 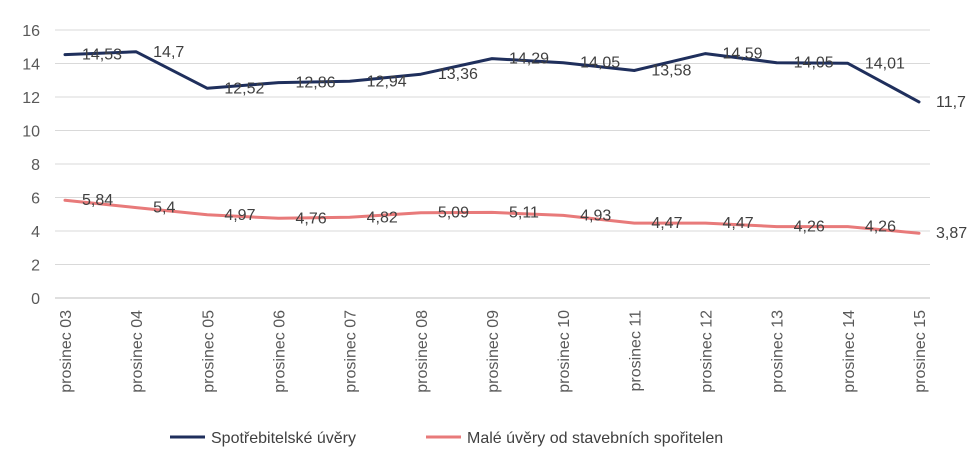 What do you see at coordinates (35, 232) in the screenshot?
I see `y-tick-label: 4` at bounding box center [35, 232].